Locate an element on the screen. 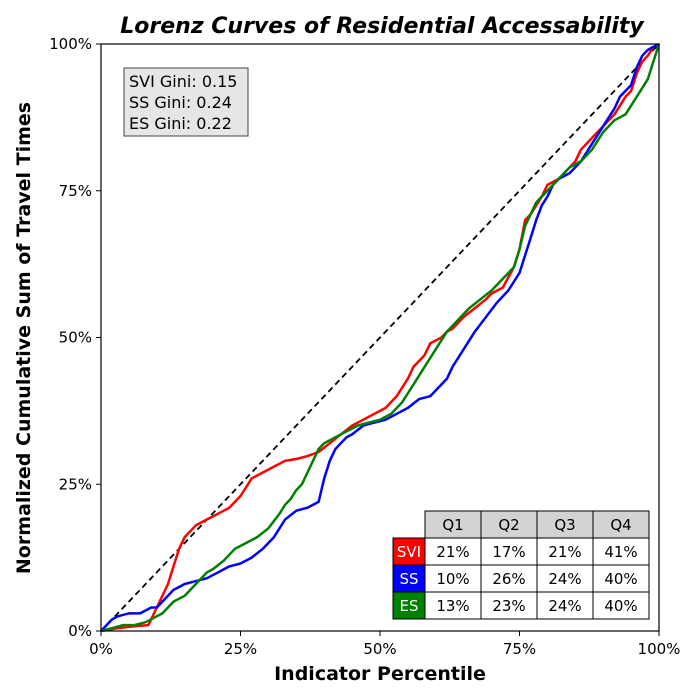  table-cell-value: 13% is located at coordinates (452, 606).